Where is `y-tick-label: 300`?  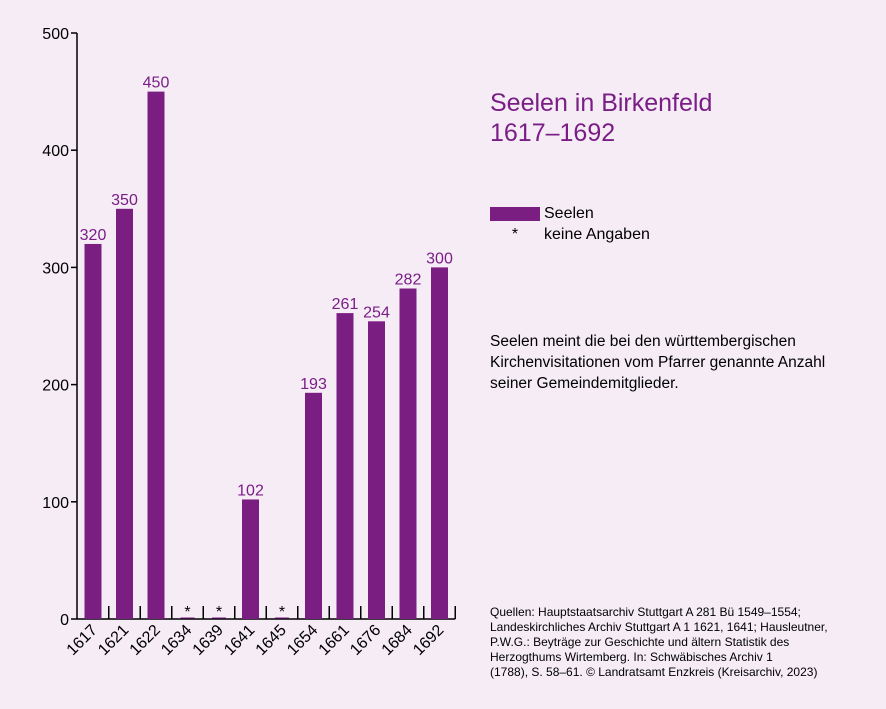
y-tick-label: 300 is located at coordinates (55, 268).